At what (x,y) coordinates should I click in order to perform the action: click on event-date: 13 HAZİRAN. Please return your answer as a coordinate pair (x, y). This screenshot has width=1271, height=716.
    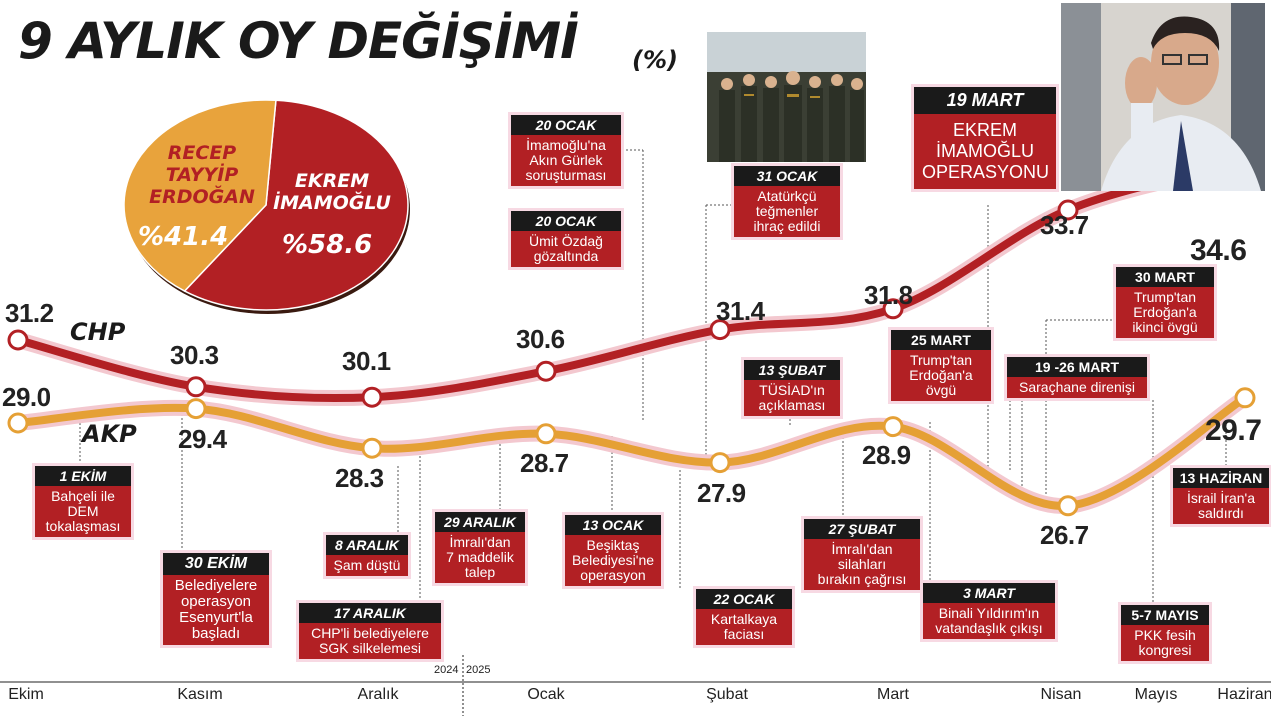
    Looking at the image, I should click on (1221, 478).